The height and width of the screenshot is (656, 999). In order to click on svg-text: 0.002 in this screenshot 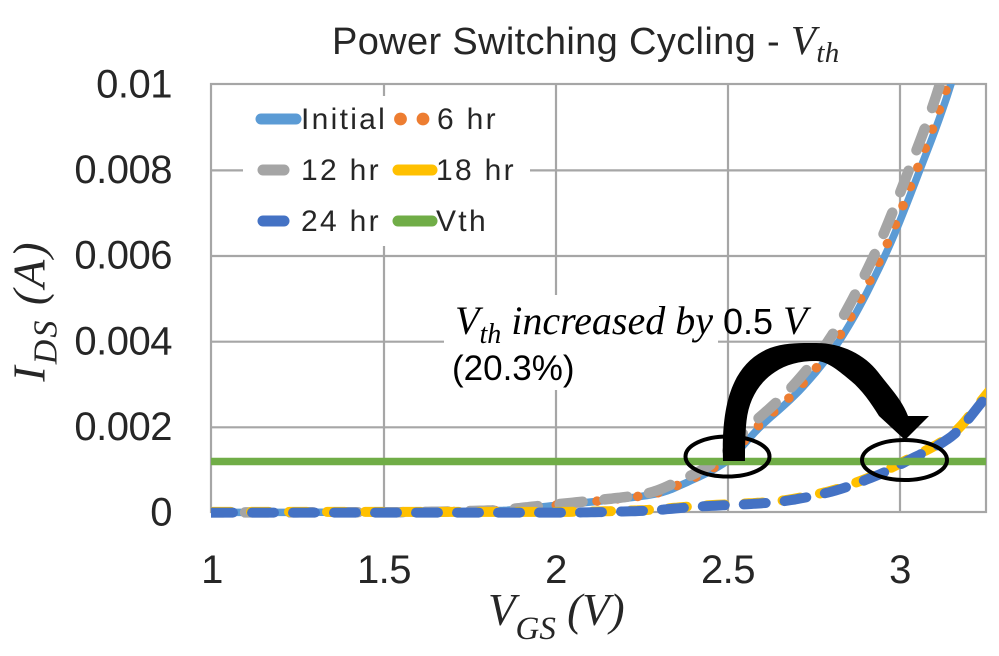, I will do `click(123, 427)`.